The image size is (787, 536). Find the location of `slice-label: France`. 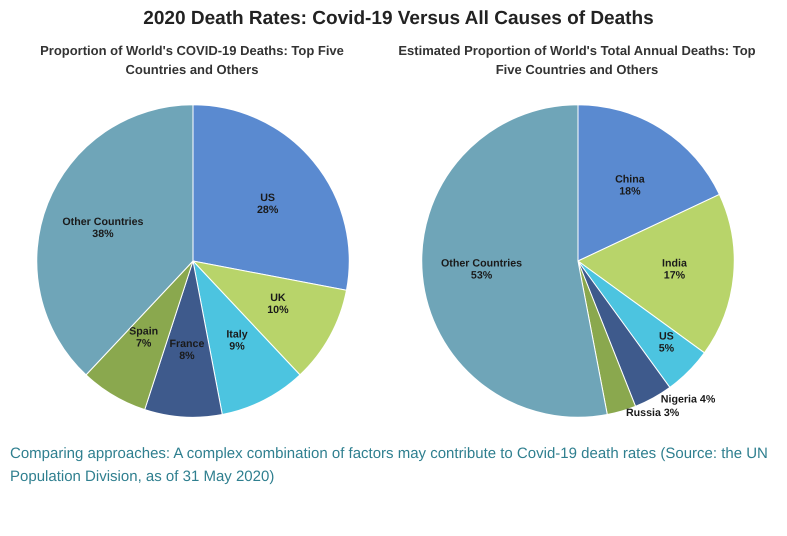

slice-label: France is located at coordinates (186, 344).